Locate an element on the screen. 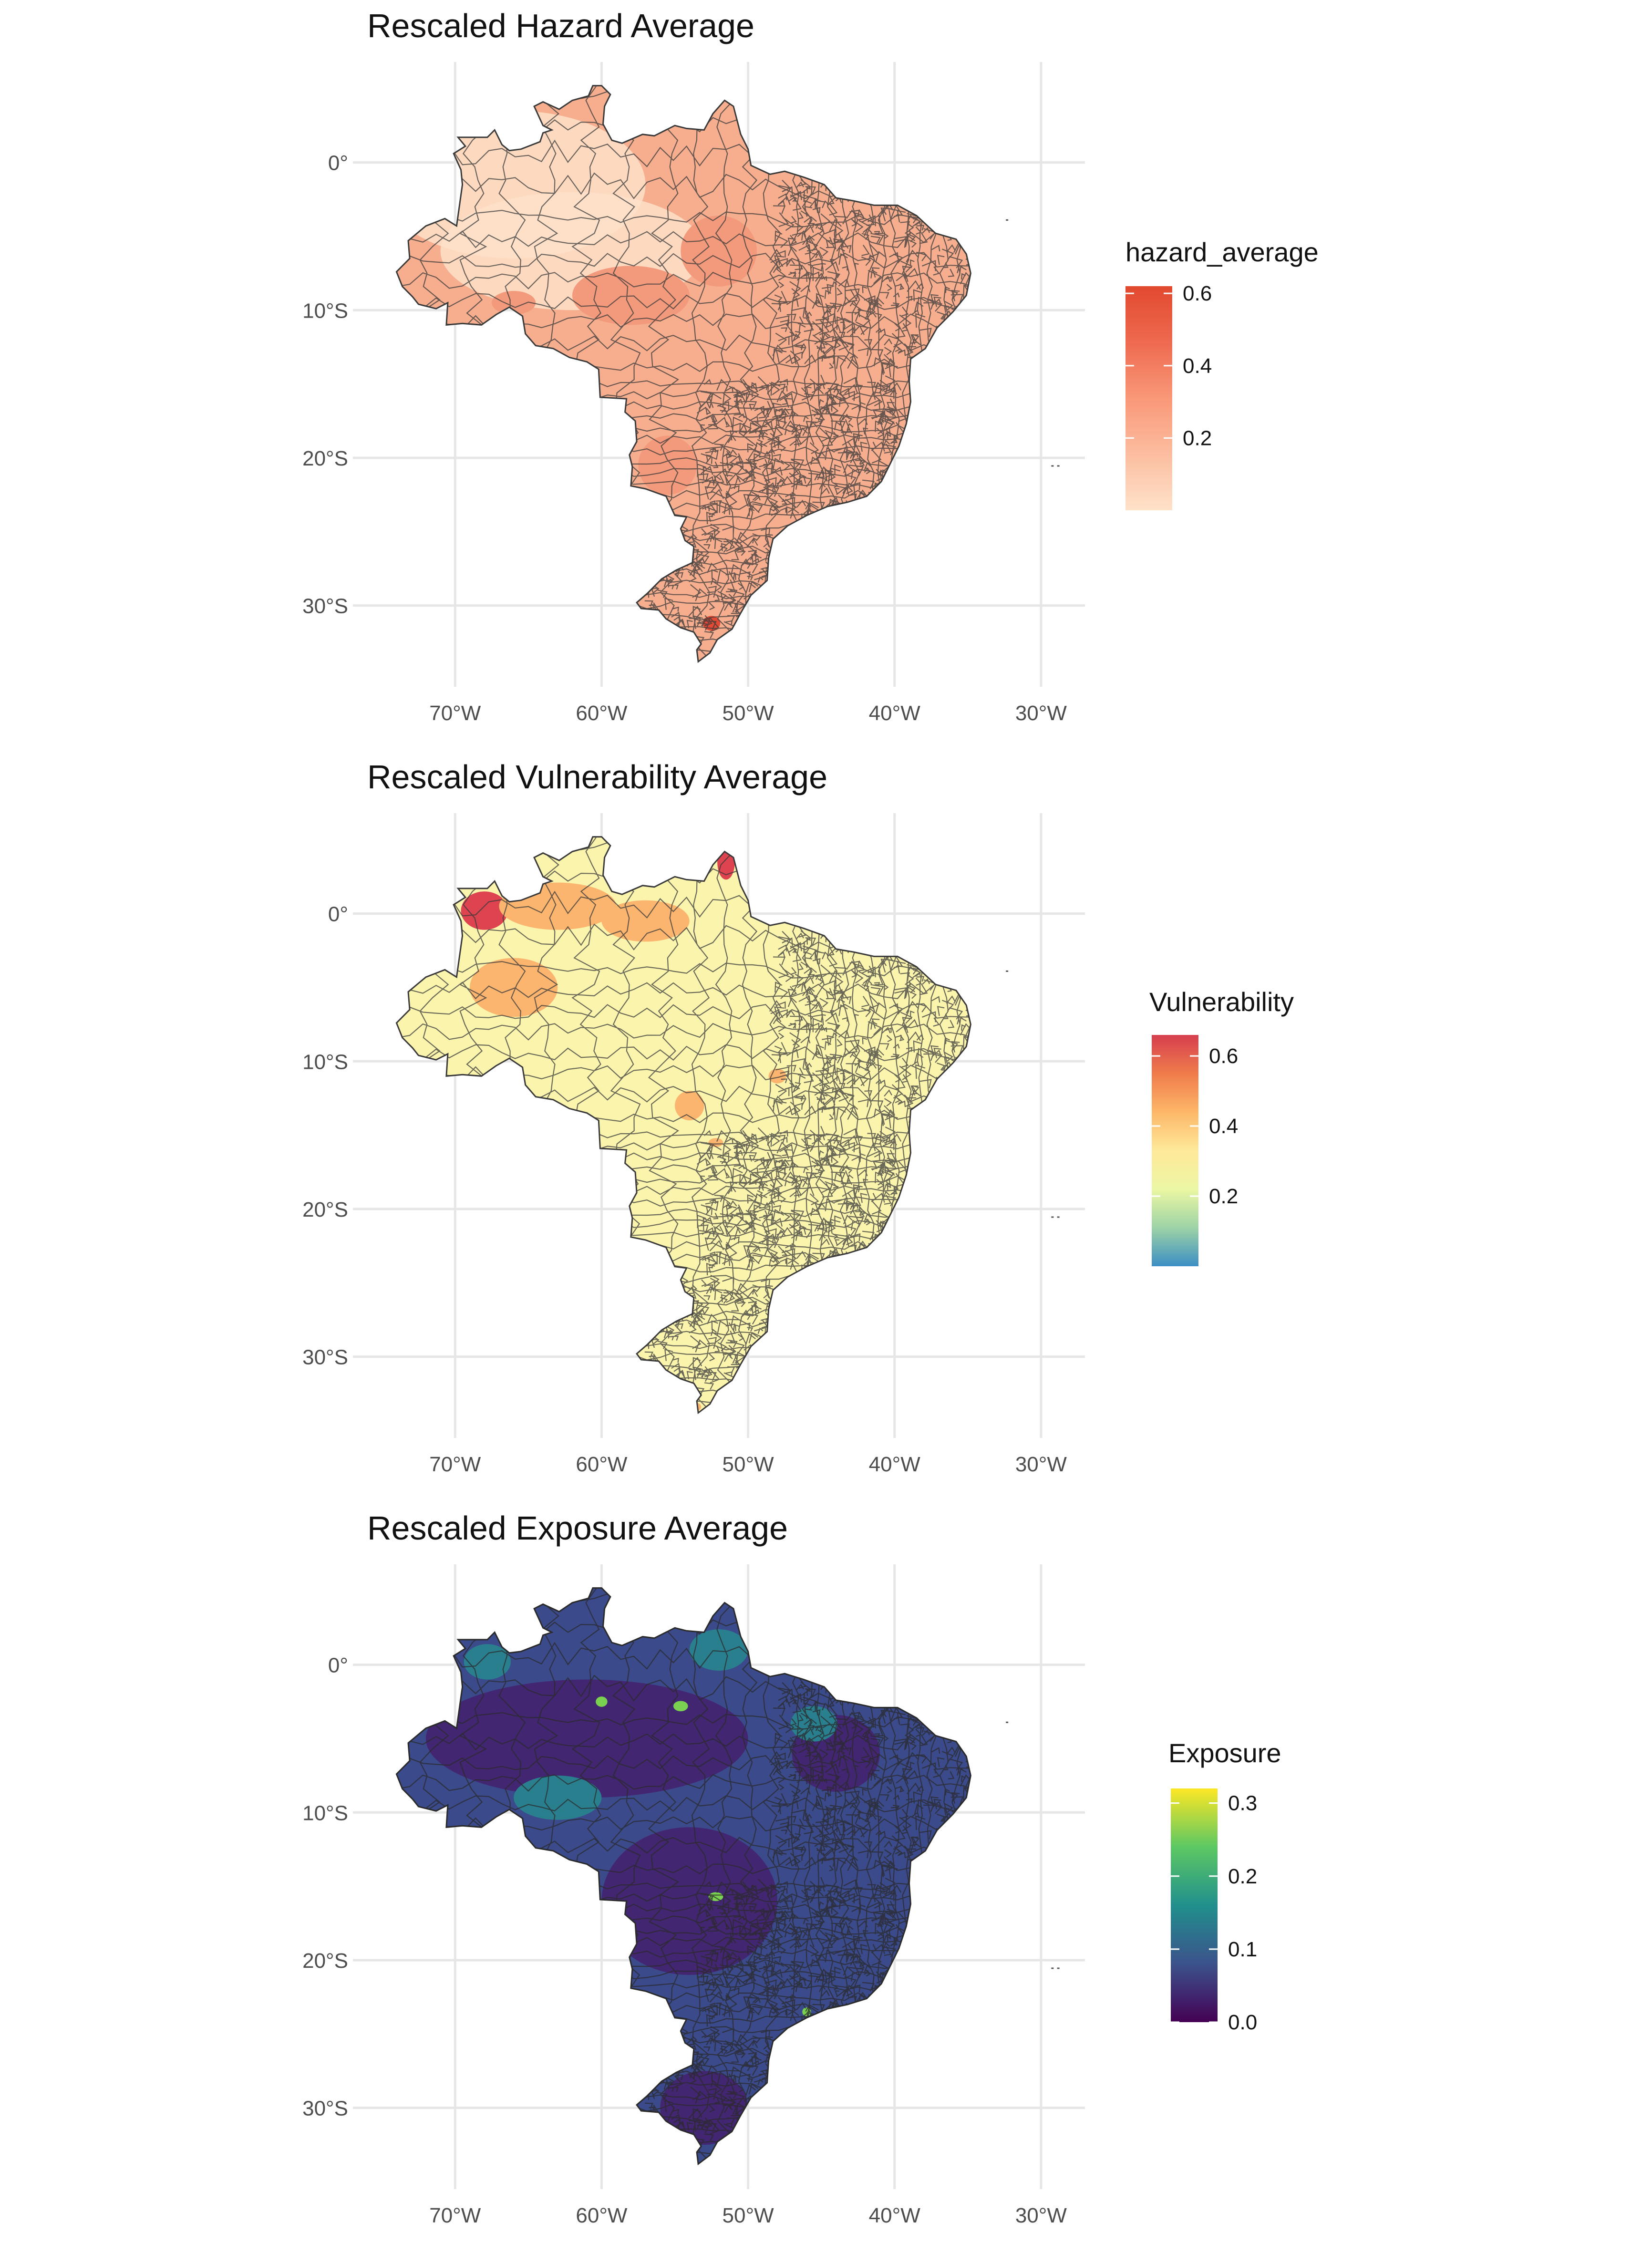  legend: Exposure 0.0 0.1 0.2 0.3 is located at coordinates (1224, 1886).